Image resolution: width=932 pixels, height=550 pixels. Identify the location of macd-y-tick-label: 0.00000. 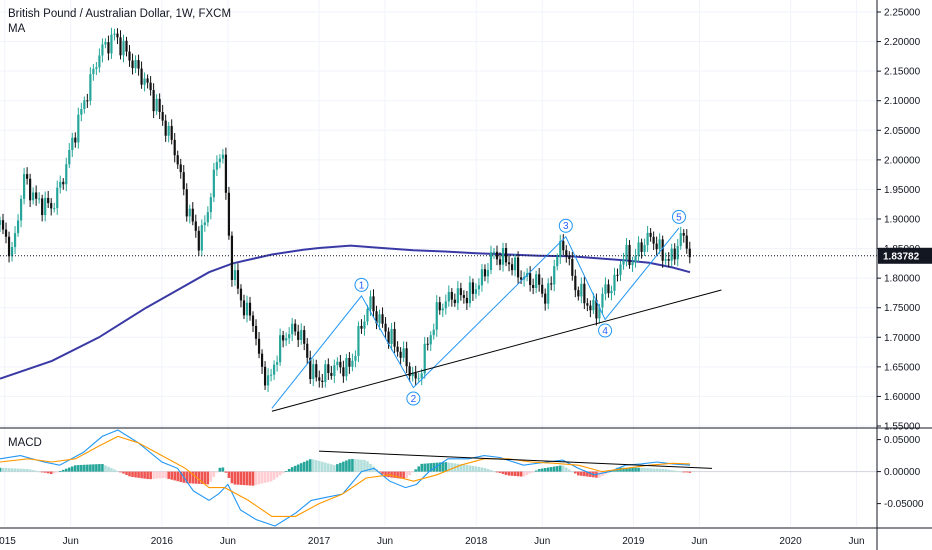
(902, 472).